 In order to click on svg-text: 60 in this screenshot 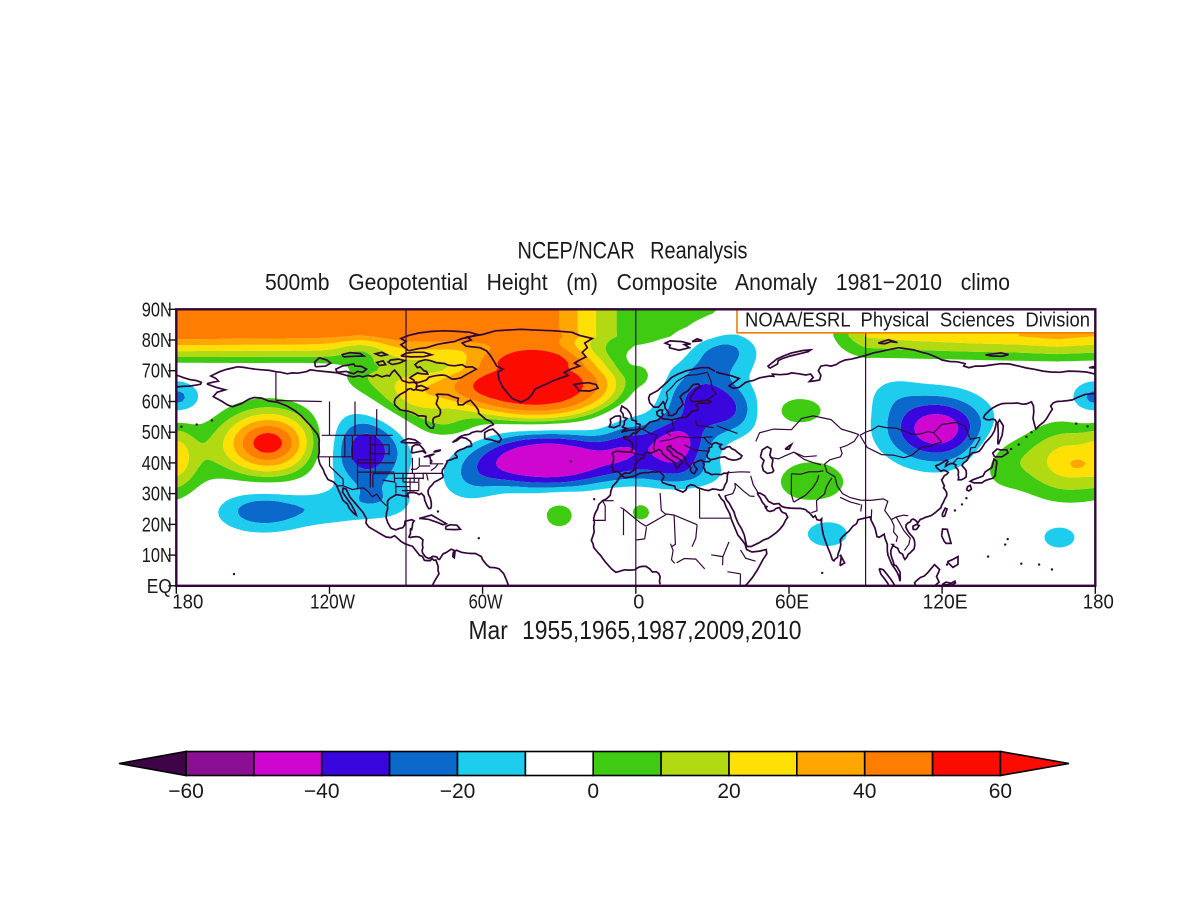, I will do `click(1000, 791)`.